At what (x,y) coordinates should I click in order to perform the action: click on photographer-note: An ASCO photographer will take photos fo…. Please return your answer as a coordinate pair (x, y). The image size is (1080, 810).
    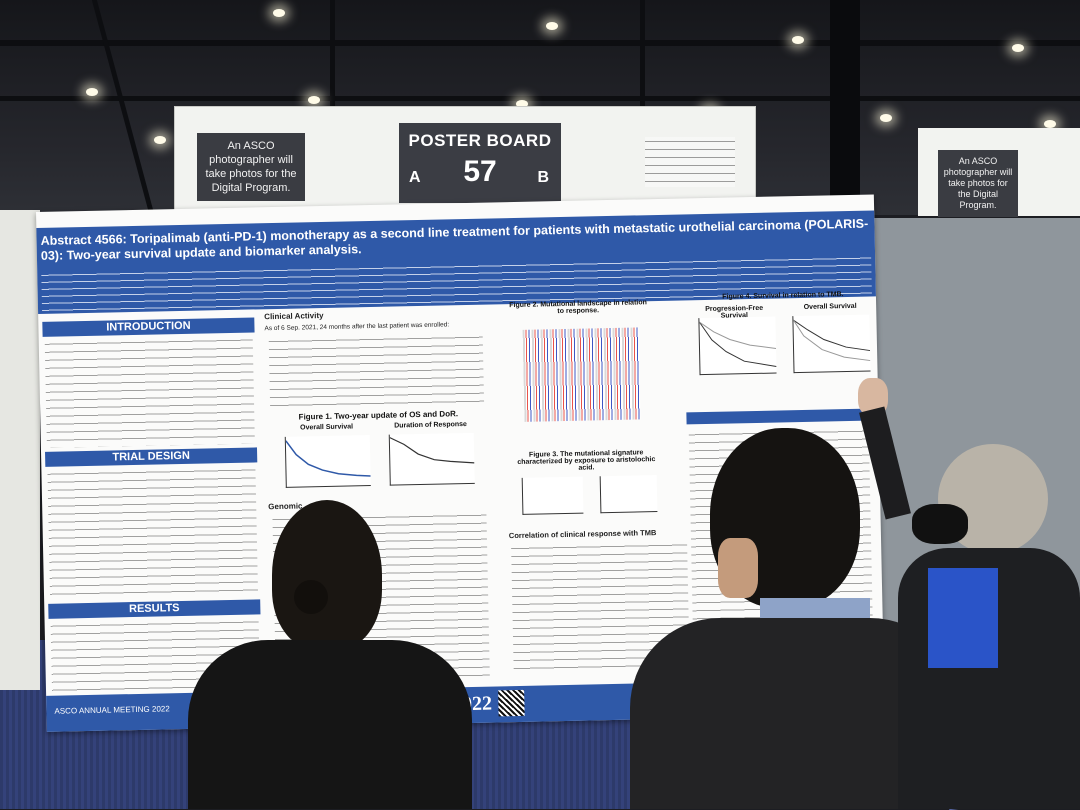
    Looking at the image, I should click on (251, 167).